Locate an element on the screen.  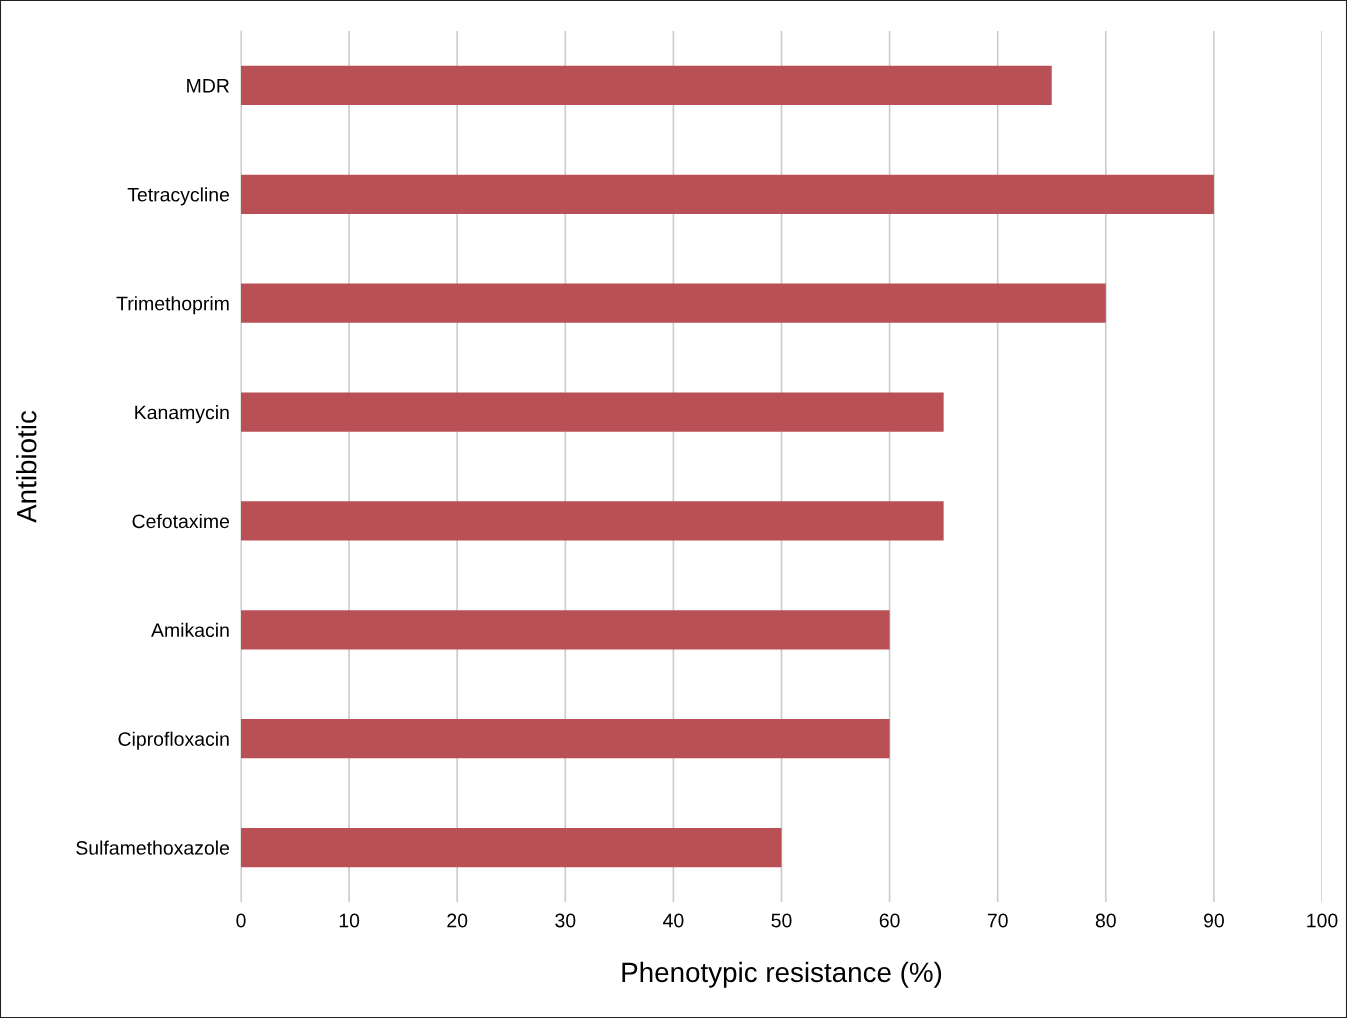
y-tick-label: Kanamycin is located at coordinates (182, 414).